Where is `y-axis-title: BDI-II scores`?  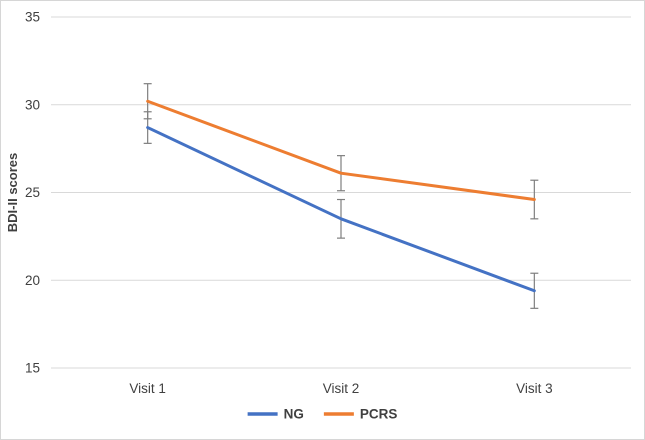 y-axis-title: BDI-II scores is located at coordinates (12, 192).